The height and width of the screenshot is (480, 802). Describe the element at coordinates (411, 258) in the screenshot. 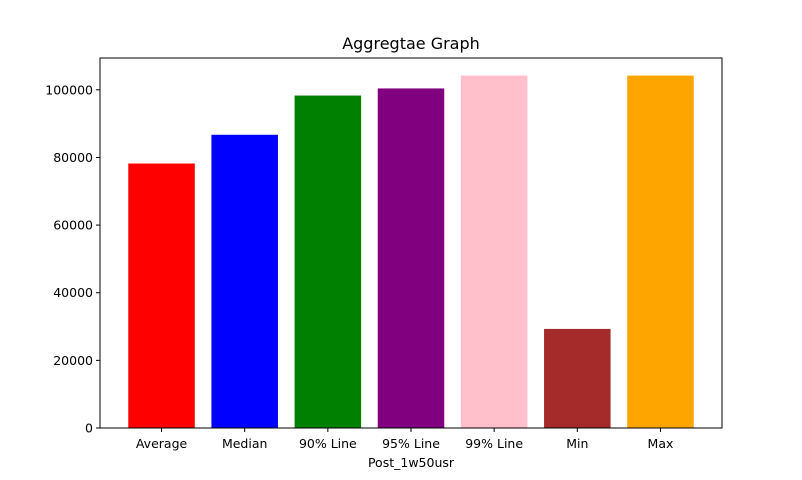

I see `bar-95-line` at that location.